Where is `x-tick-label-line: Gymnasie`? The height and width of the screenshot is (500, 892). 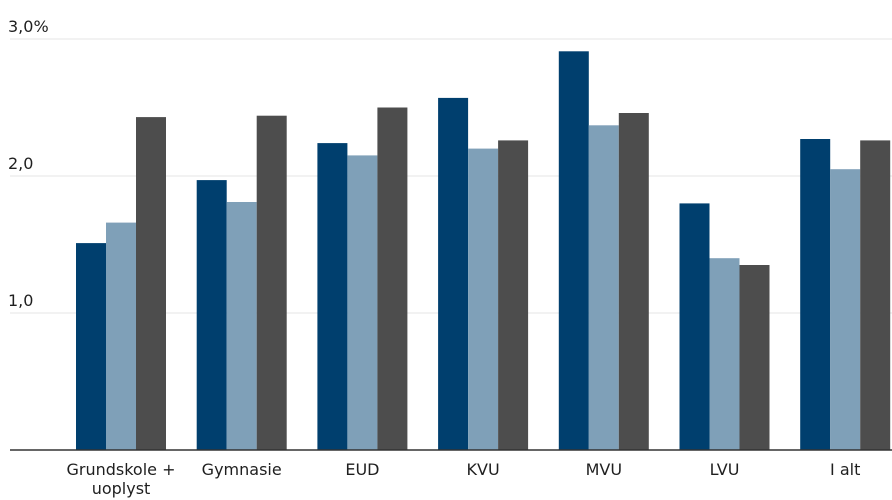 x-tick-label-line: Gymnasie is located at coordinates (242, 469).